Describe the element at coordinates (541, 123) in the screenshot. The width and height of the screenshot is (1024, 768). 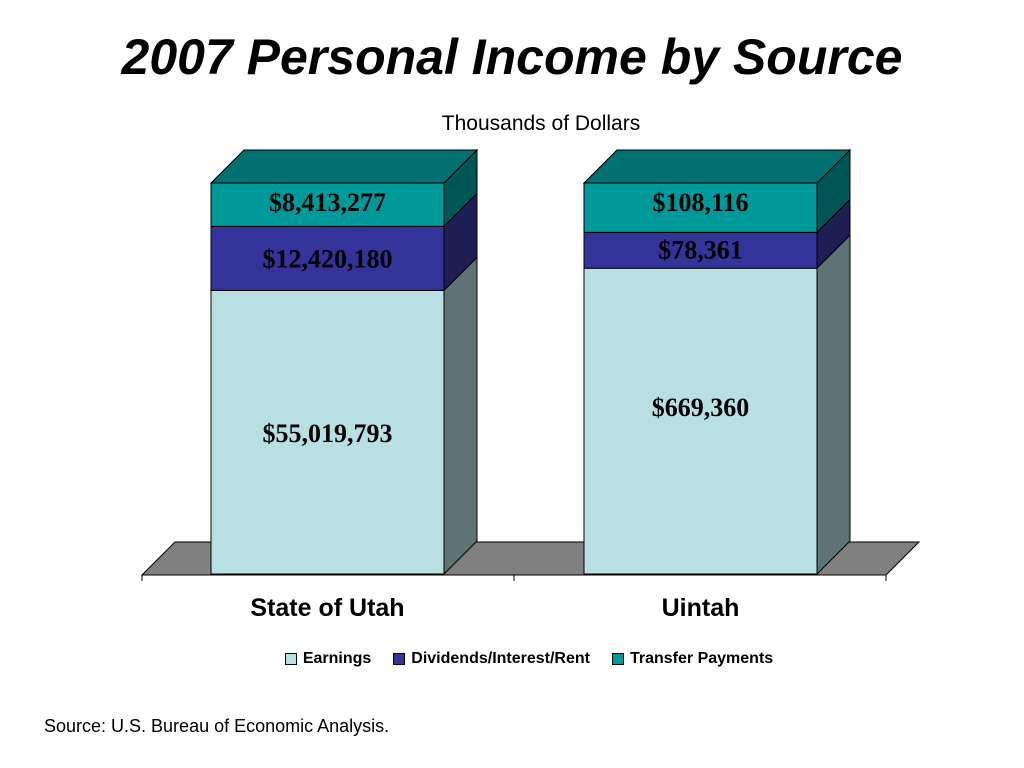
I see `chart-subtitle: Thousands of Dollars` at that location.